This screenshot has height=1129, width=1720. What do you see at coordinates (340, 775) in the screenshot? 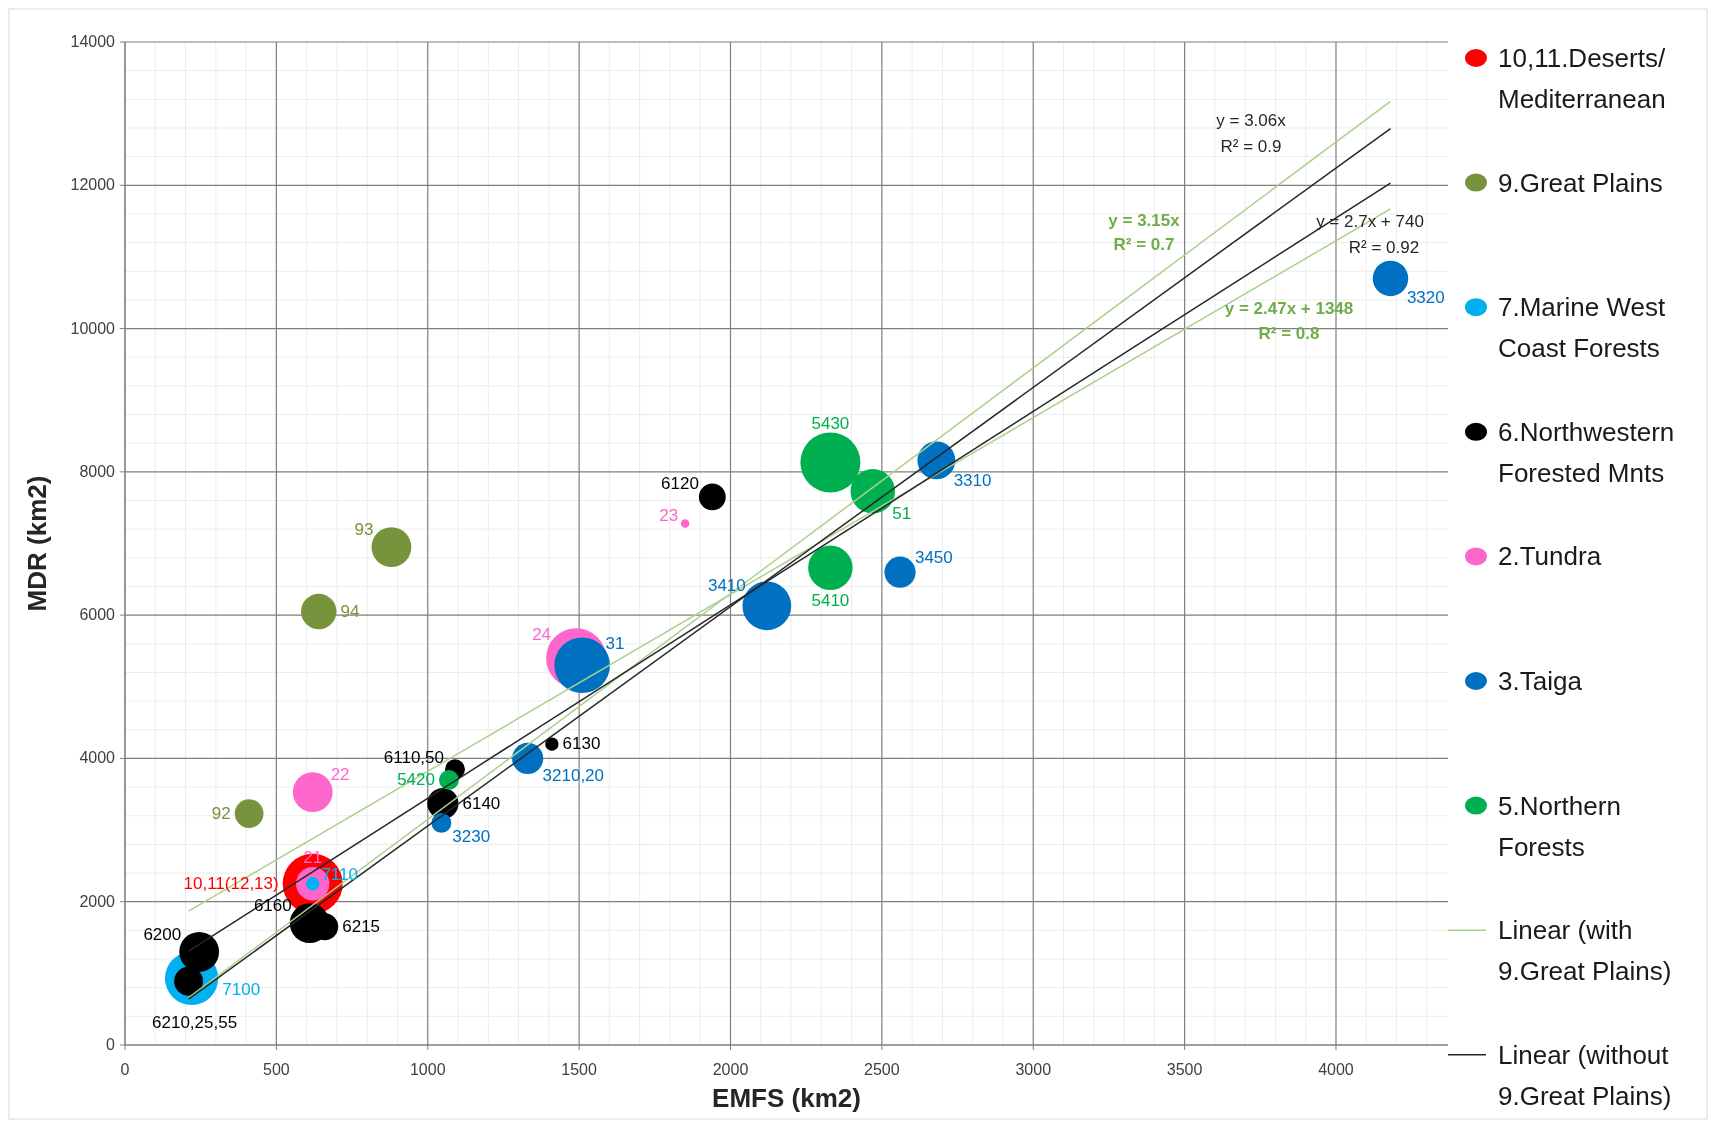
I see `annotation: 22` at bounding box center [340, 775].